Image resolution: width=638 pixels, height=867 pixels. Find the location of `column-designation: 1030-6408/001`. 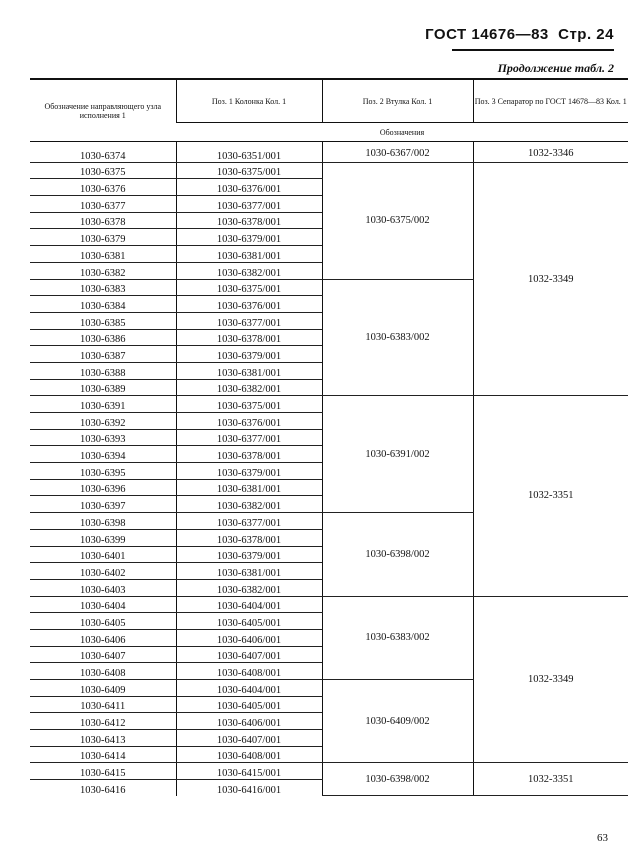

column-designation: 1030-6408/001 is located at coordinates (248, 671).